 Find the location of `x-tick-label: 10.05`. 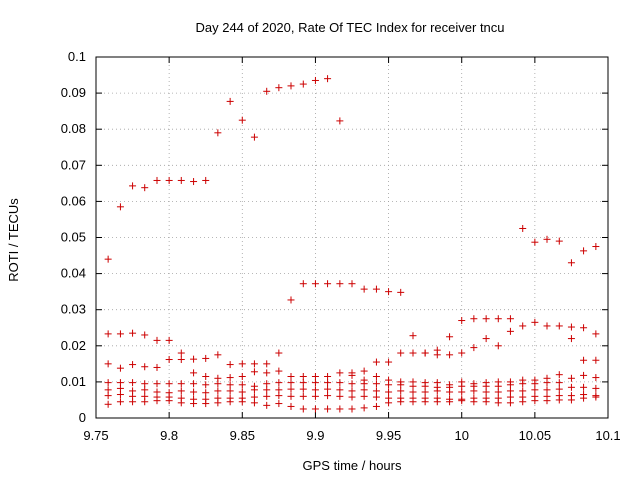

x-tick-label: 10.05 is located at coordinates (535, 435).